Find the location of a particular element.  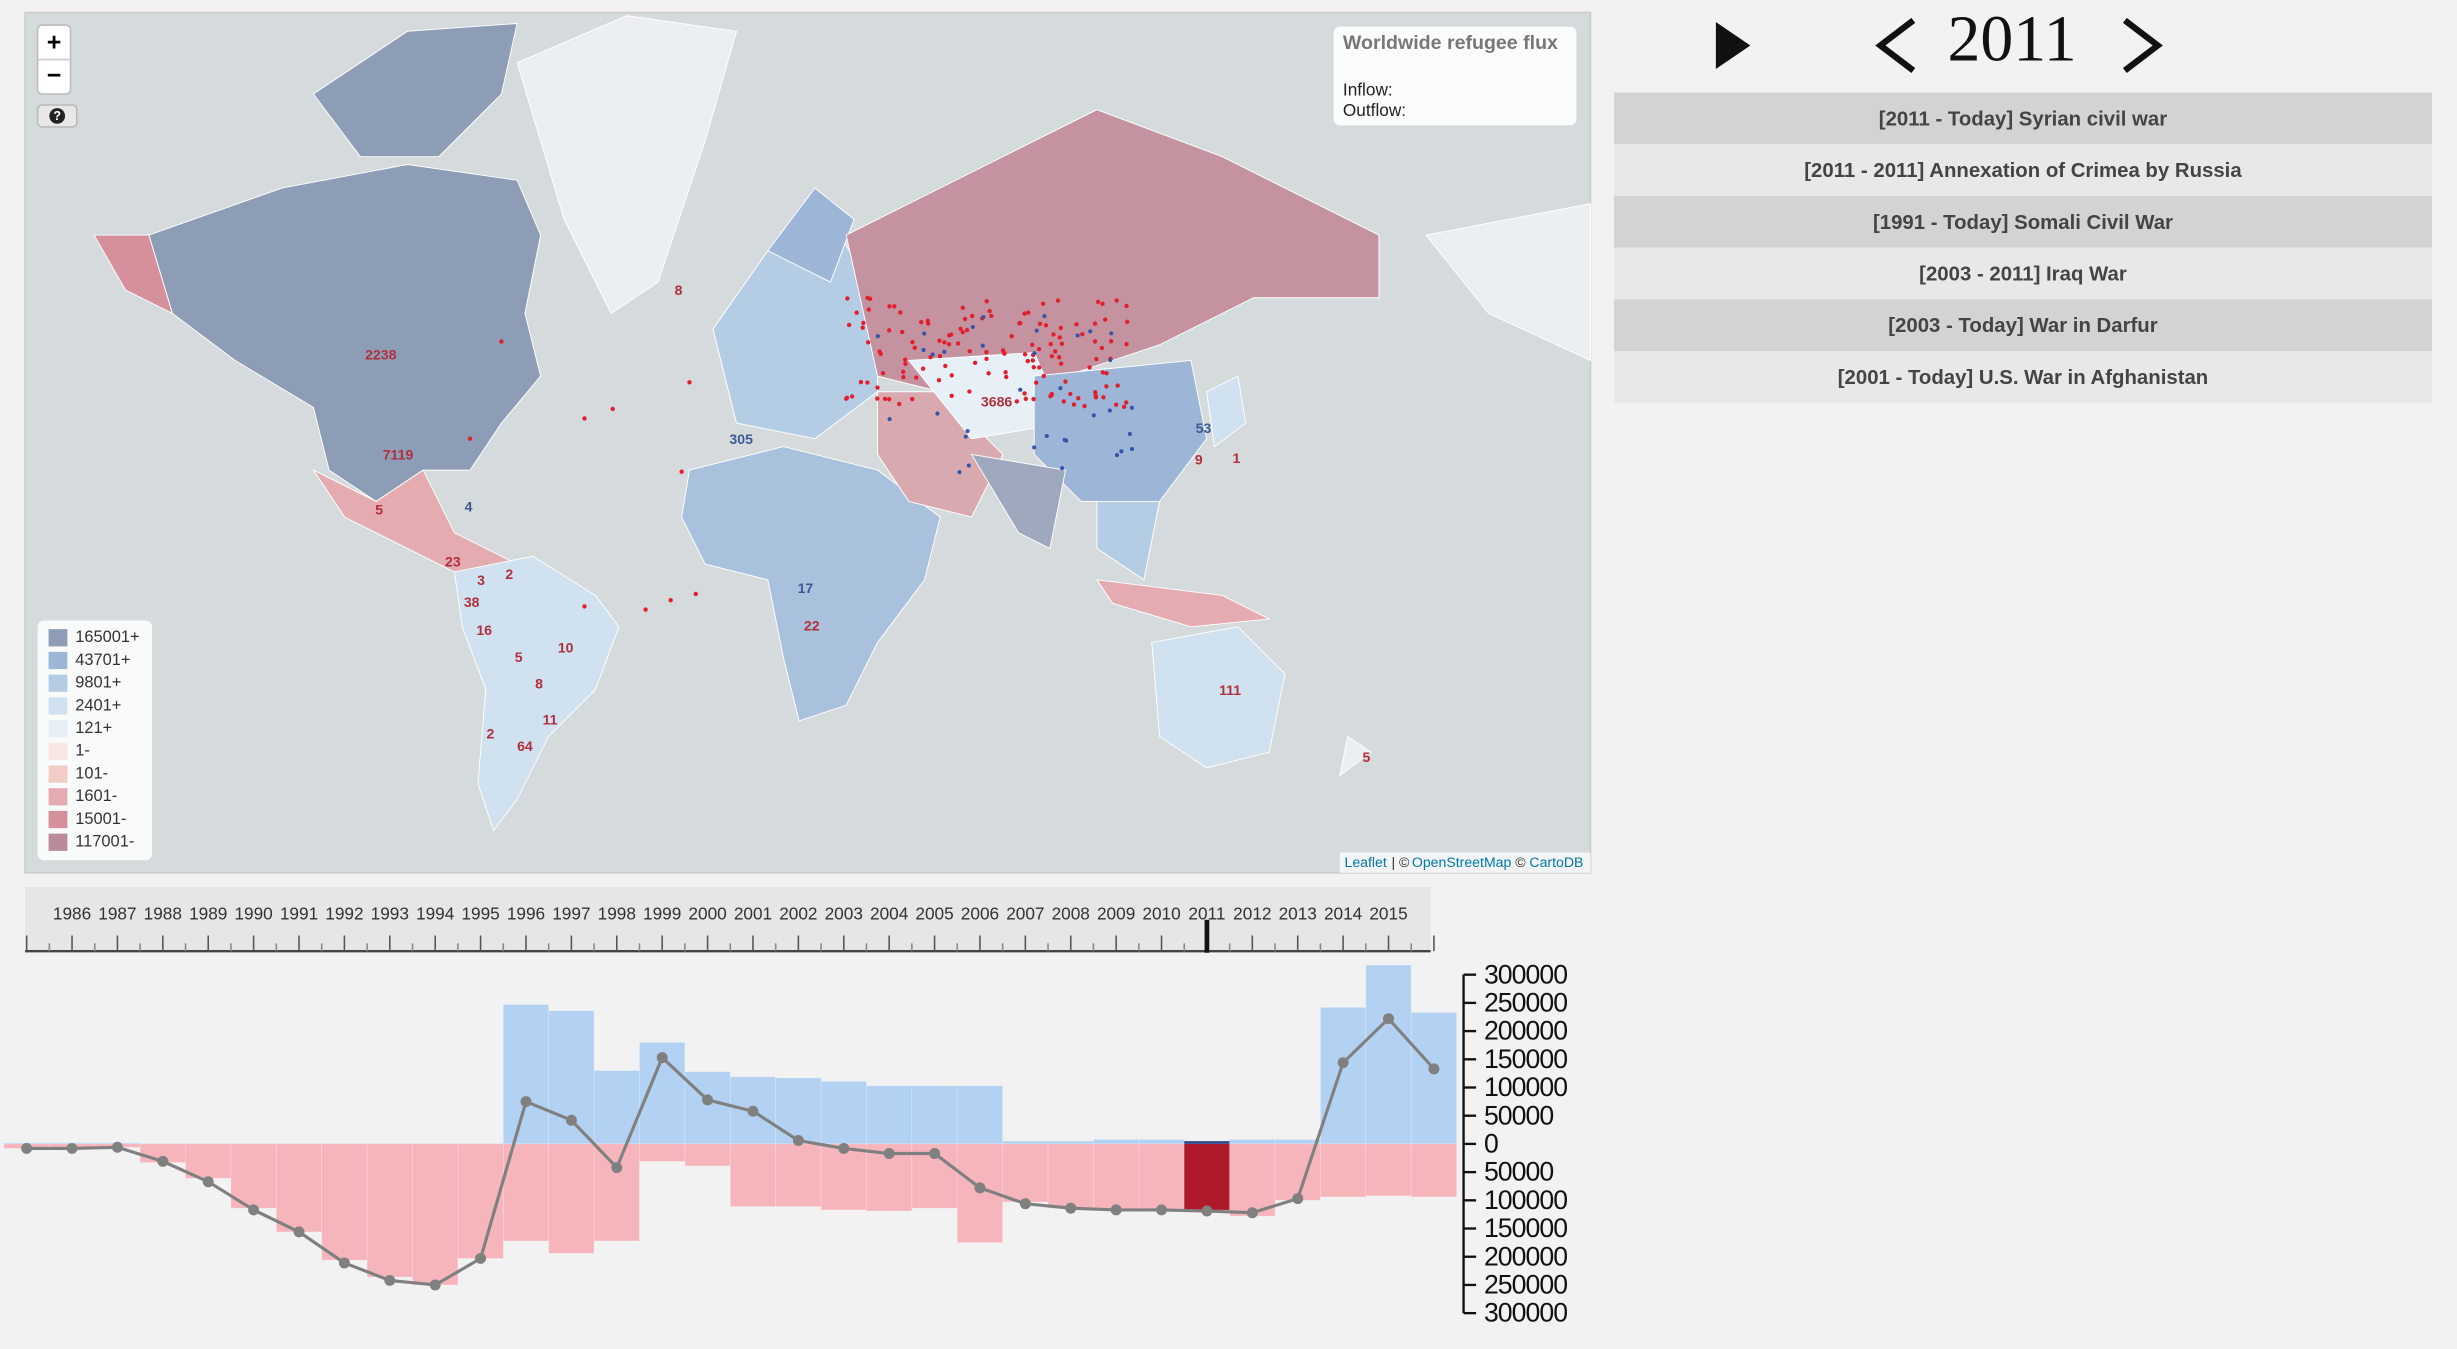

timeline is located at coordinates (728, 919).